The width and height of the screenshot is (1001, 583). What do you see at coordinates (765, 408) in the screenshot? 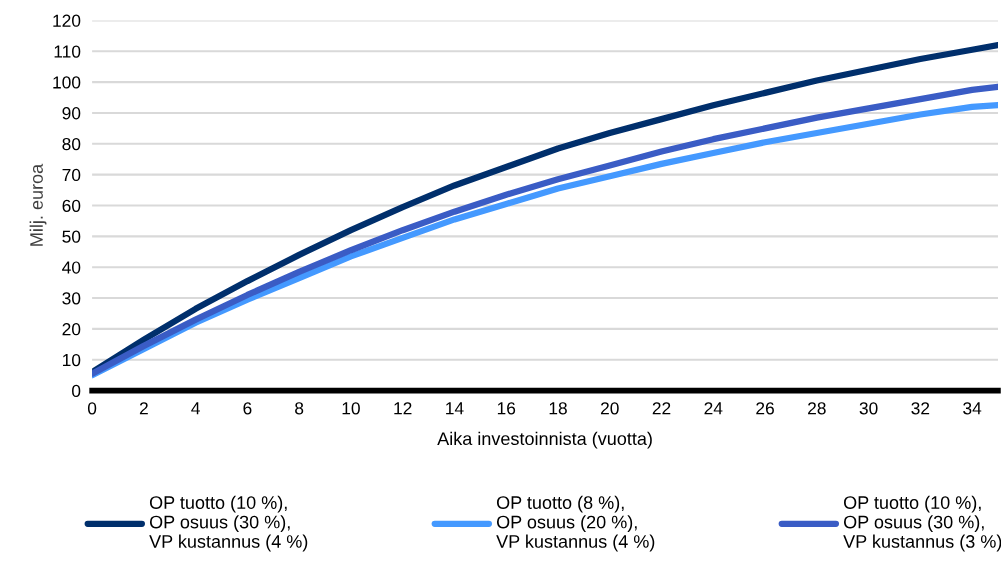
I see `x-tick-label: 26` at bounding box center [765, 408].